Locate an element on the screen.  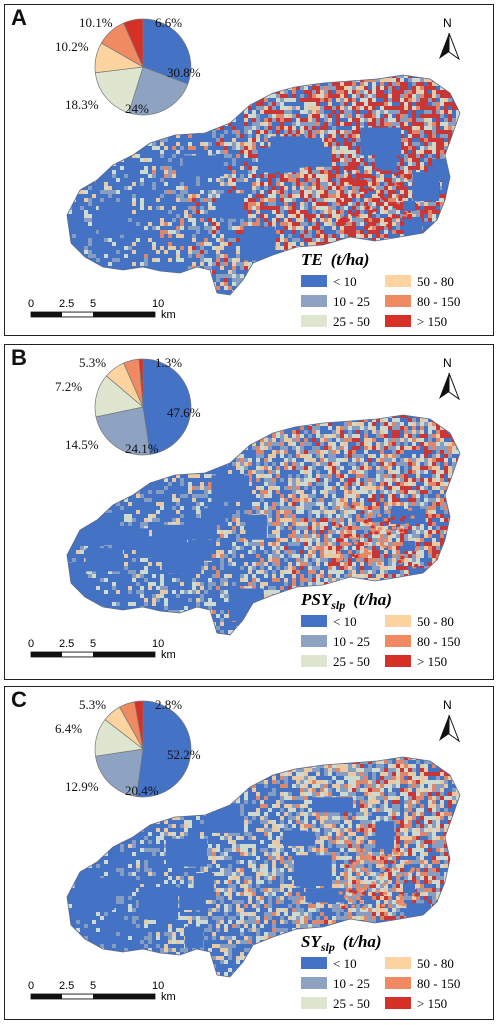
pie-label: 14.5% is located at coordinates (82, 444).